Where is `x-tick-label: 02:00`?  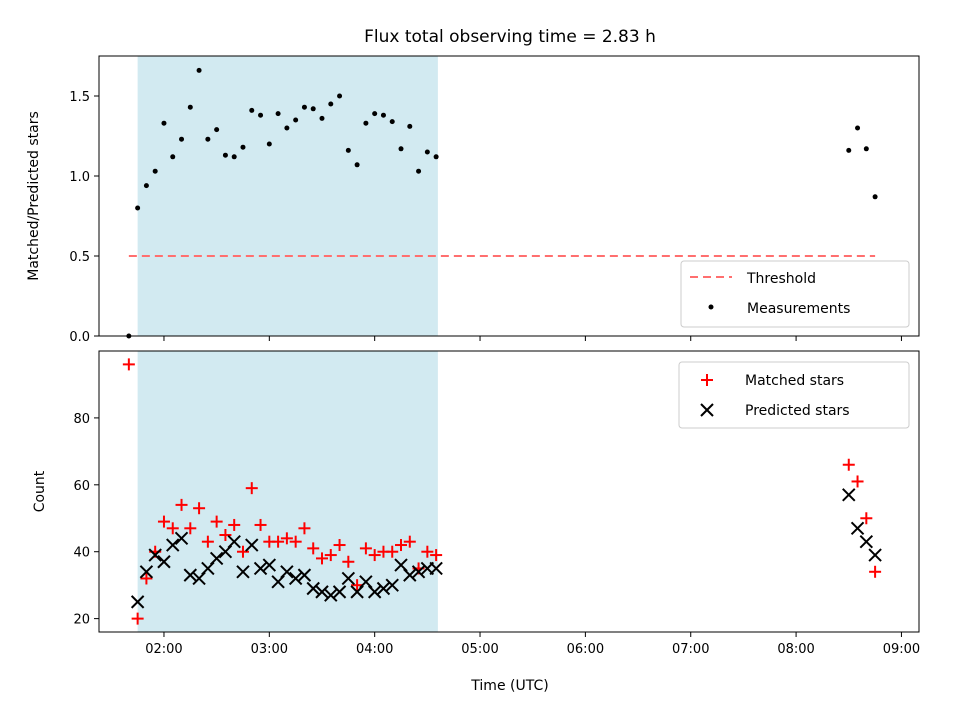 x-tick-label: 02:00 is located at coordinates (163, 649).